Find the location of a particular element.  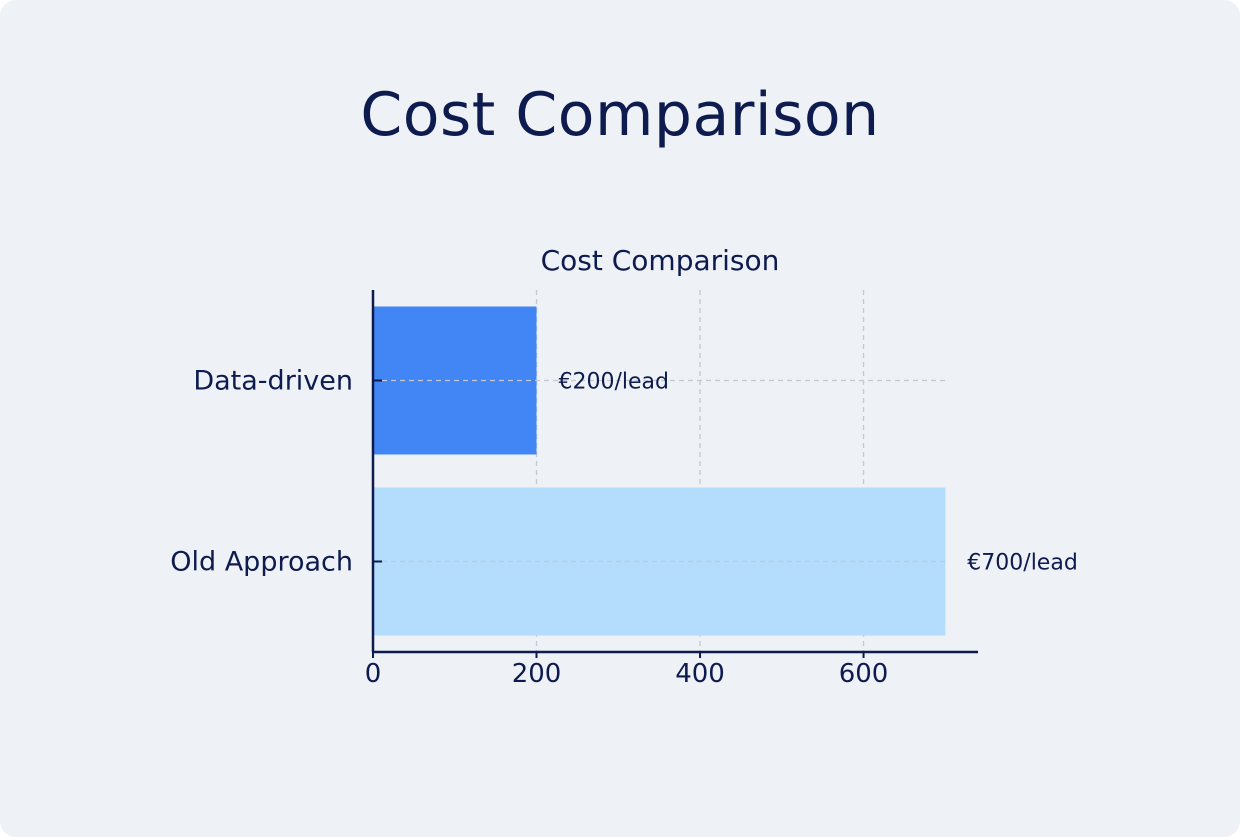

x-tick-label-0: 0 is located at coordinates (373, 674).